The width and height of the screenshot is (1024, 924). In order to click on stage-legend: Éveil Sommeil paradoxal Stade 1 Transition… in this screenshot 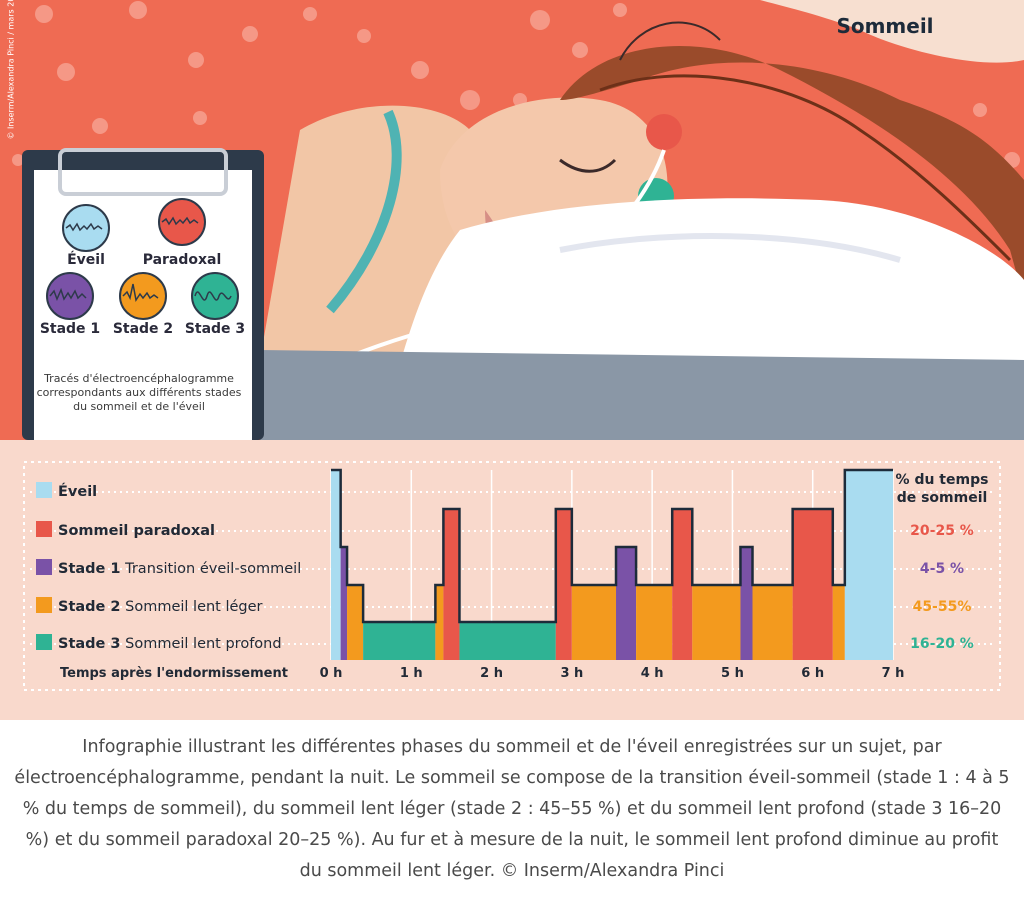, I will do `click(168, 567)`.